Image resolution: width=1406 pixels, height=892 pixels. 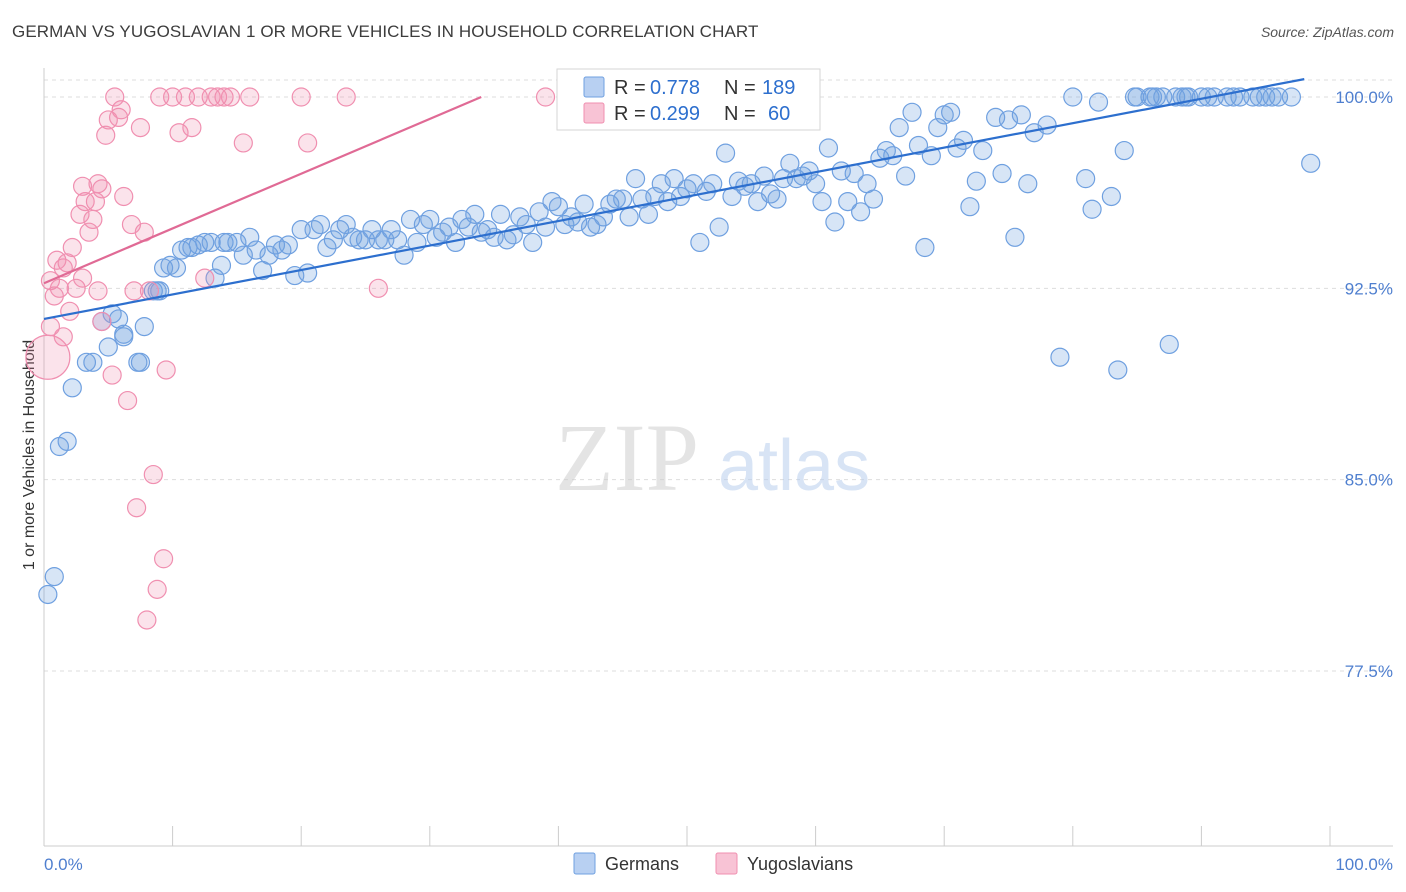 What do you see at coordinates (1369, 671) in the screenshot?
I see `y-tick-label: 77.5%` at bounding box center [1369, 671].